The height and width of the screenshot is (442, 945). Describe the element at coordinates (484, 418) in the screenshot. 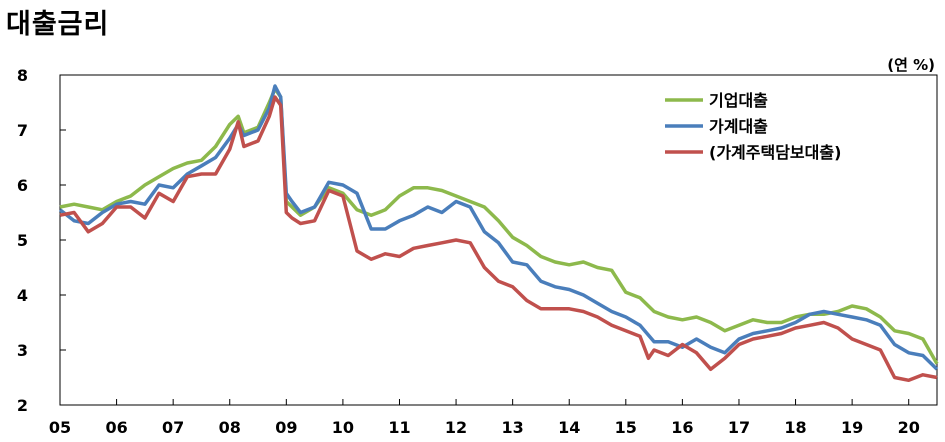

I see `x-axis-ticks: 05 06 07 08 09 10 11 12 13 14 15 16 17 18 19 20` at that location.